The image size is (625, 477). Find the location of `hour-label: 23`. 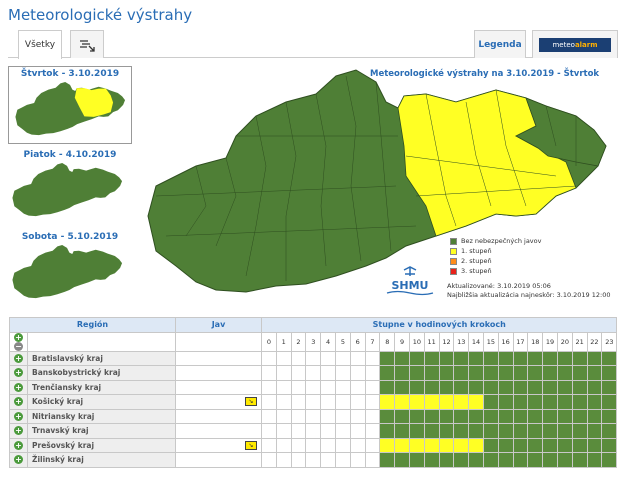

hour-label: 23 is located at coordinates (609, 341).